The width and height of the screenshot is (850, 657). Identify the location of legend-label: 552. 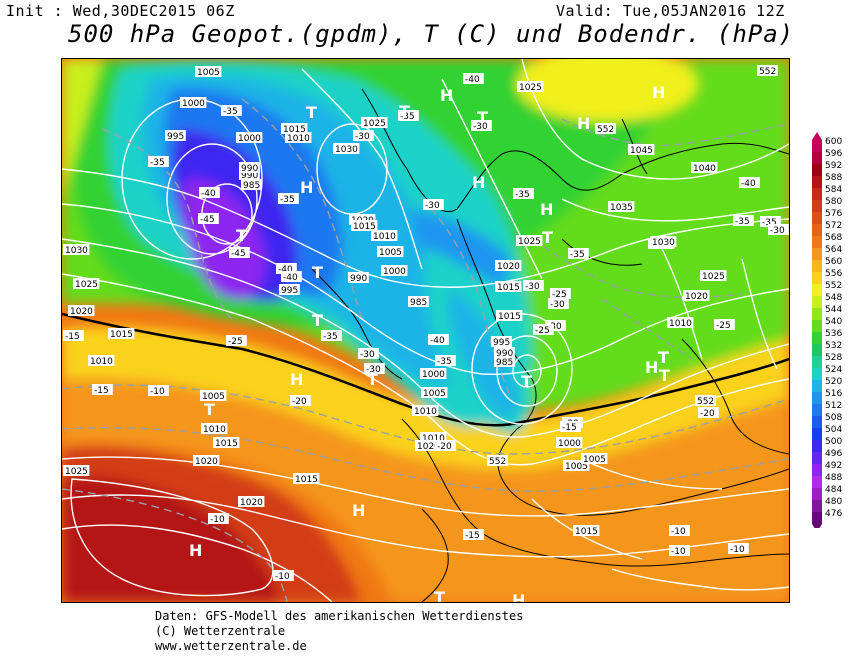
(833, 286).